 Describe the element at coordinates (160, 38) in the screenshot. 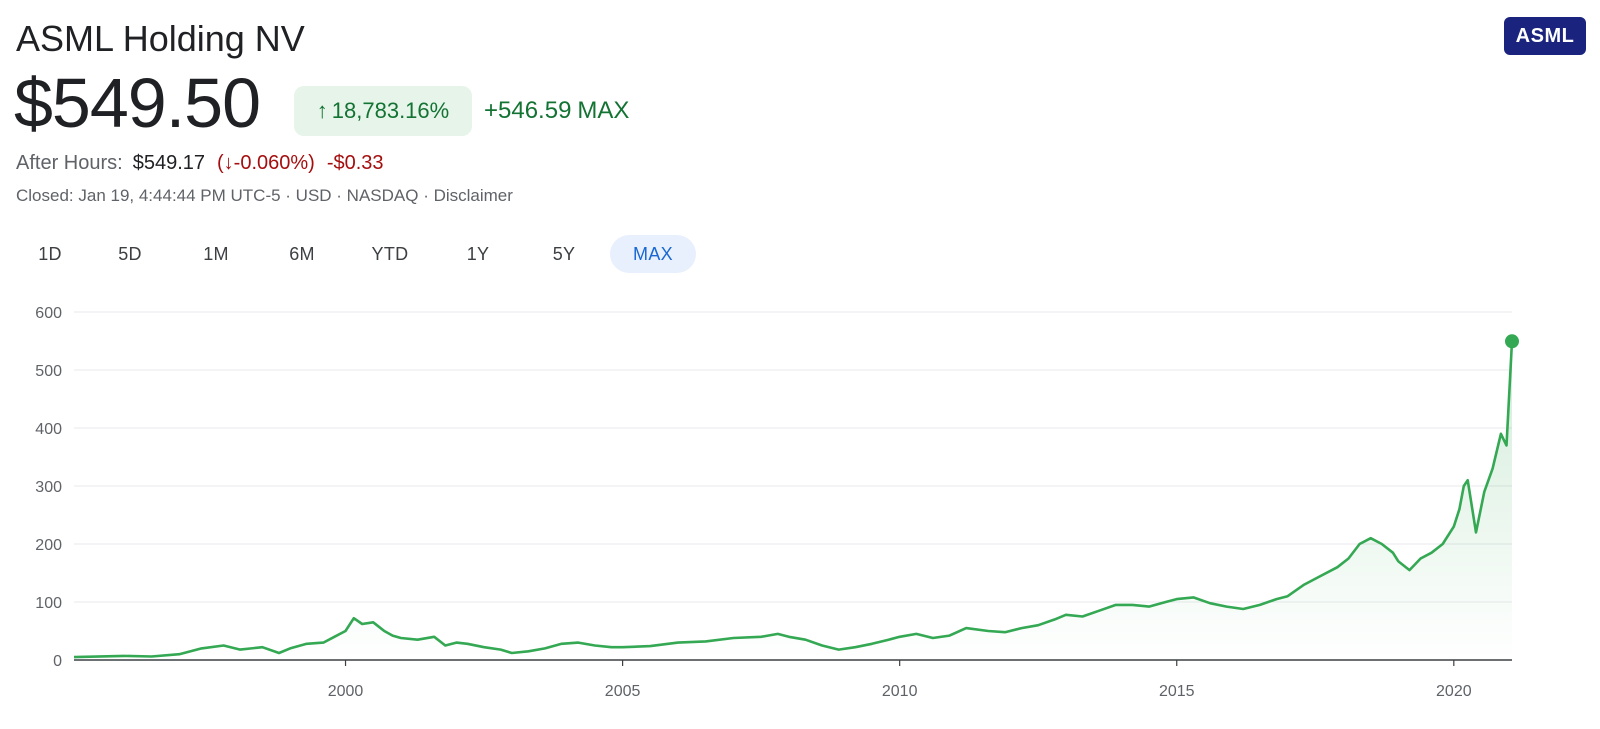

I see `company-name: ASML Holding NV` at that location.